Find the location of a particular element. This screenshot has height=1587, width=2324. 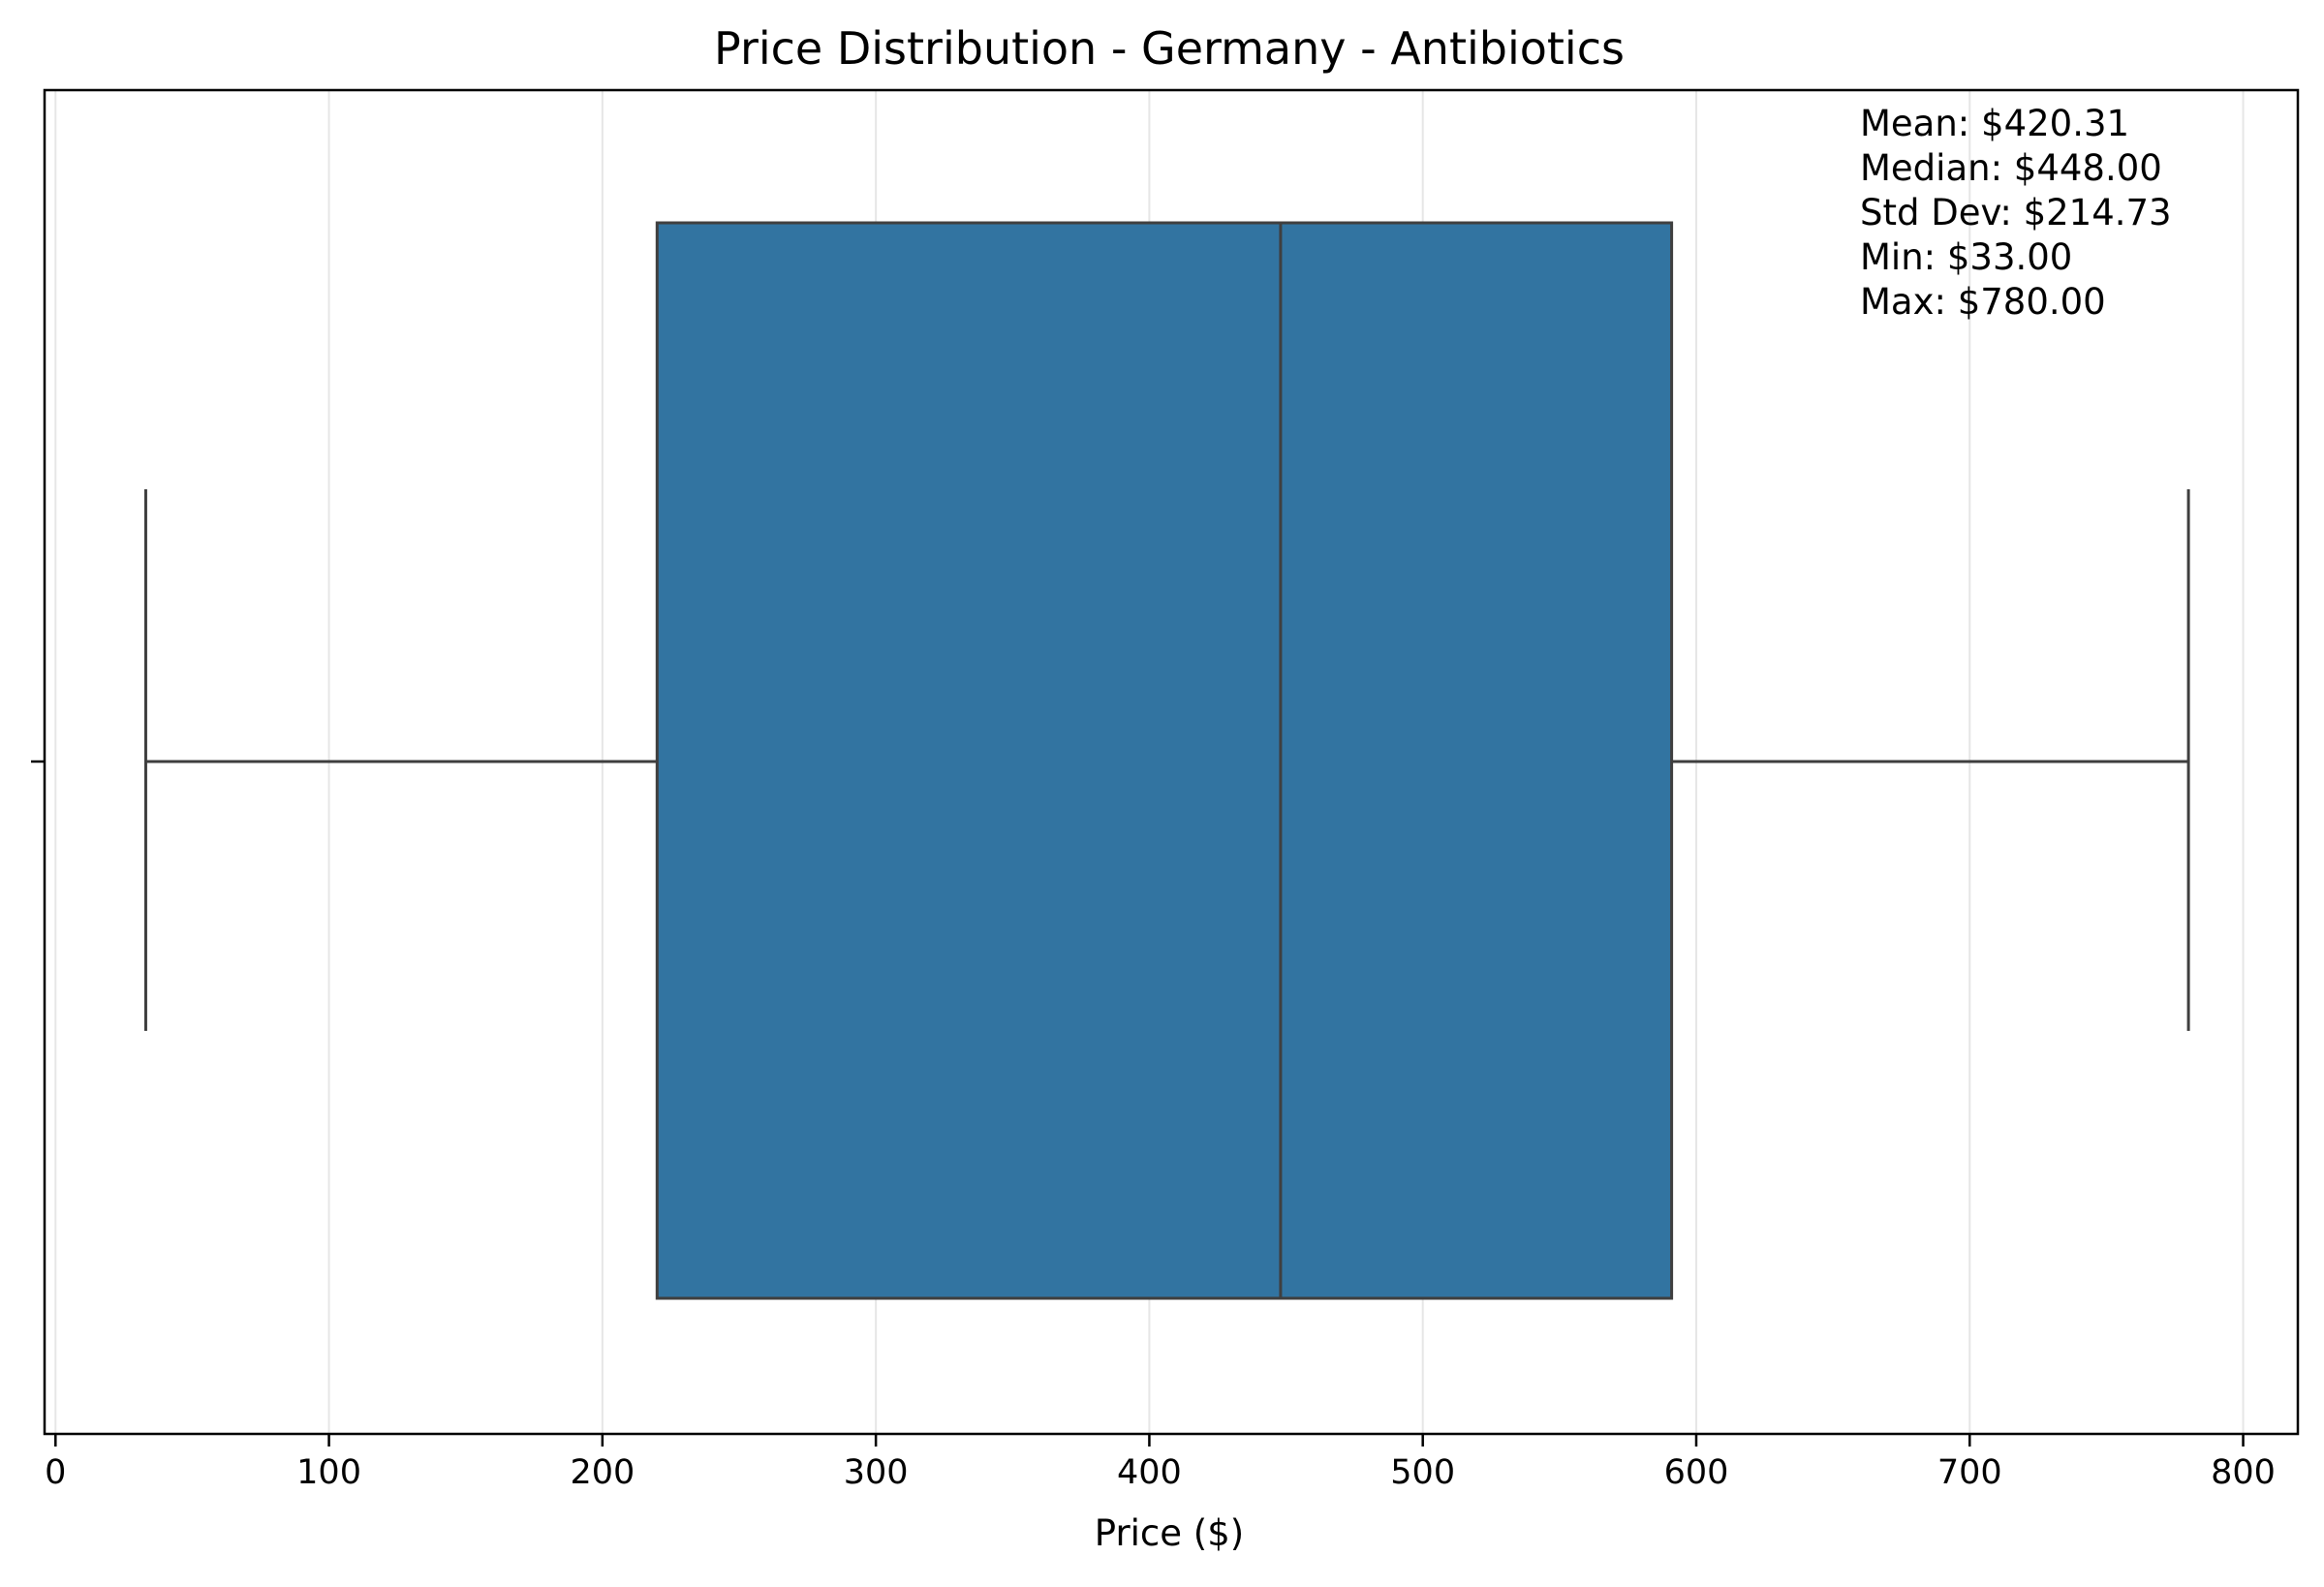

x-tick-label: 600 is located at coordinates (1696, 1473).